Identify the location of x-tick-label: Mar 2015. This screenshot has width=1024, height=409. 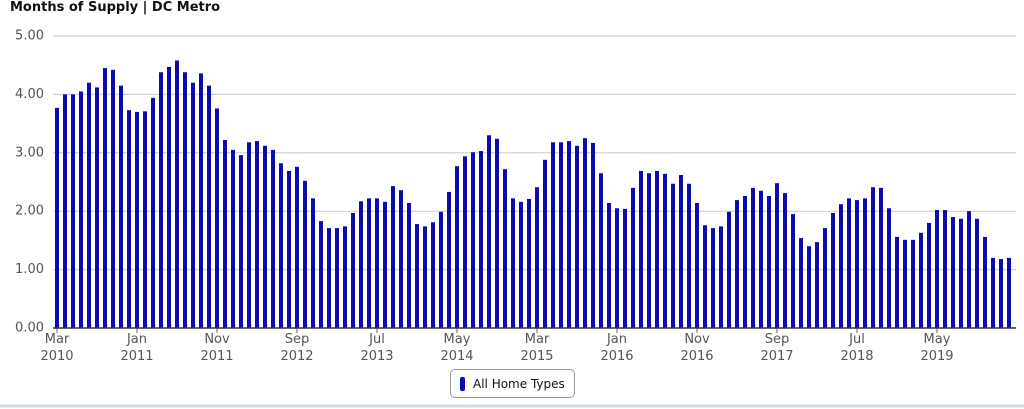
(537, 348).